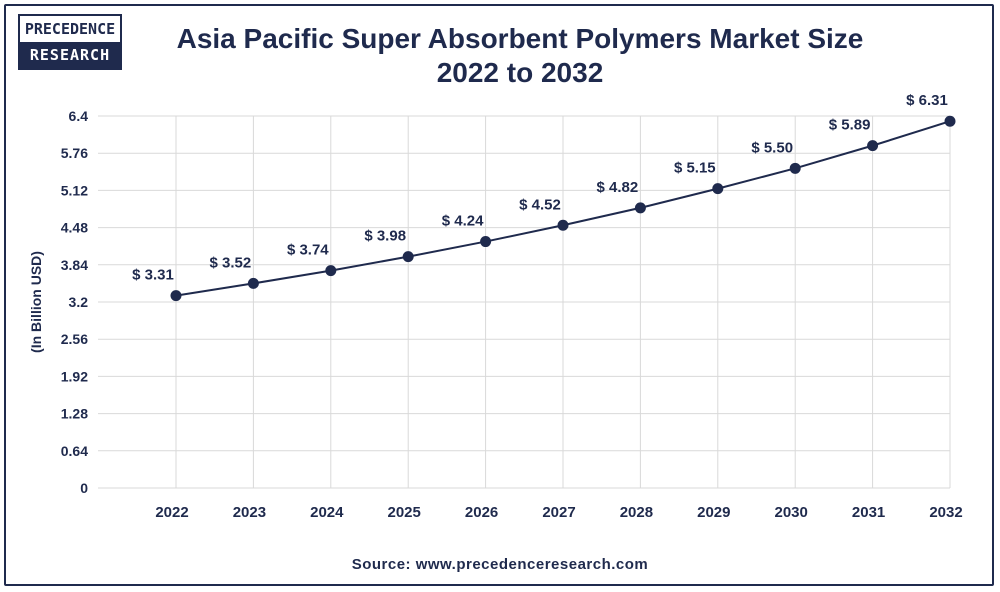 This screenshot has width=1000, height=592. Describe the element at coordinates (636, 512) in the screenshot. I see `x-tick-label: 2028` at that location.